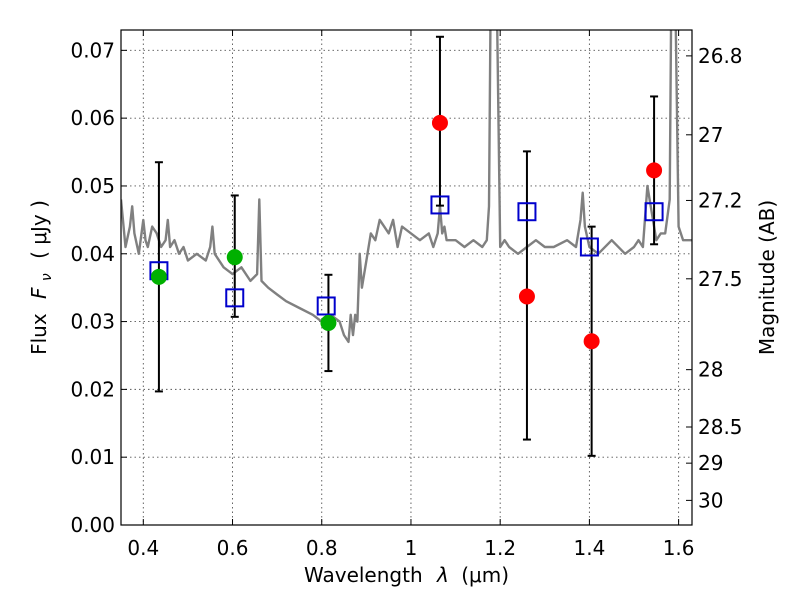 The image size is (800, 600). Describe the element at coordinates (92, 525) in the screenshot. I see `y-tick-label: 0.00` at that location.